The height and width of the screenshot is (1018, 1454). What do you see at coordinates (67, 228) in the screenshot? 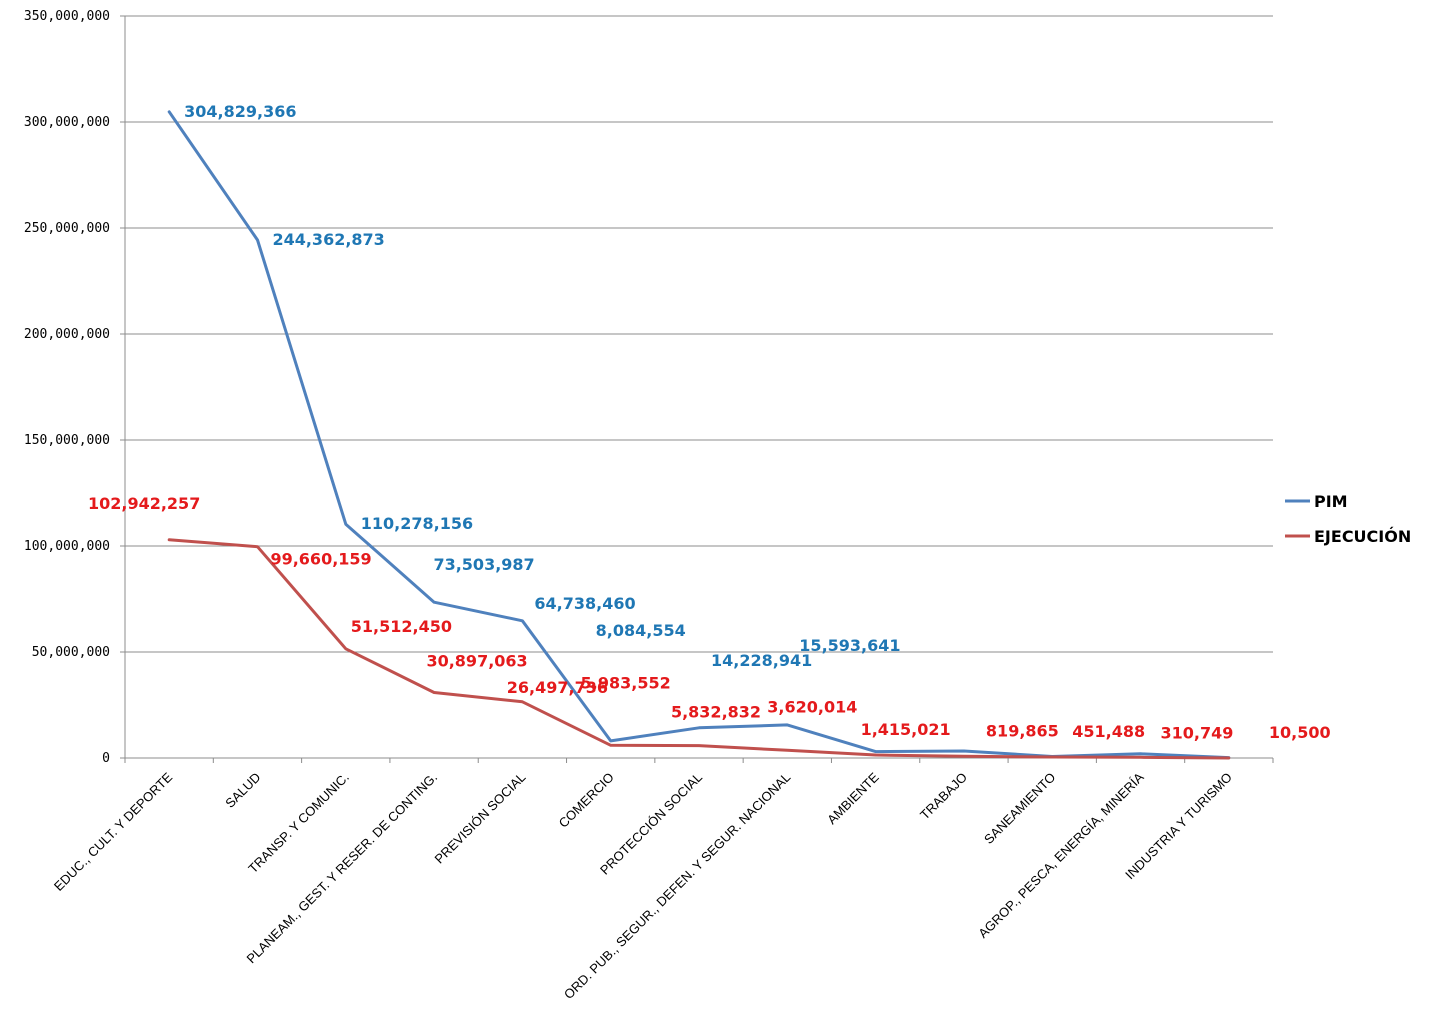
I see `y-tick-label: 250,000,000` at bounding box center [67, 228].